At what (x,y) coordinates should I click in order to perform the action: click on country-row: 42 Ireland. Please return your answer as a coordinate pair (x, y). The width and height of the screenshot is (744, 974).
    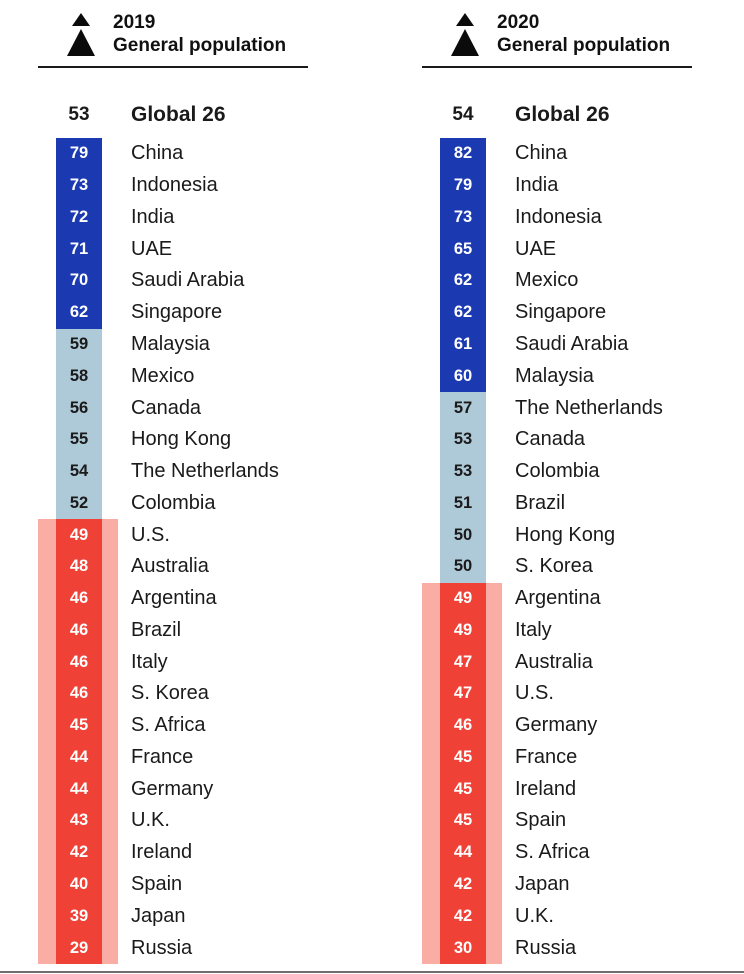
    Looking at the image, I should click on (203, 852).